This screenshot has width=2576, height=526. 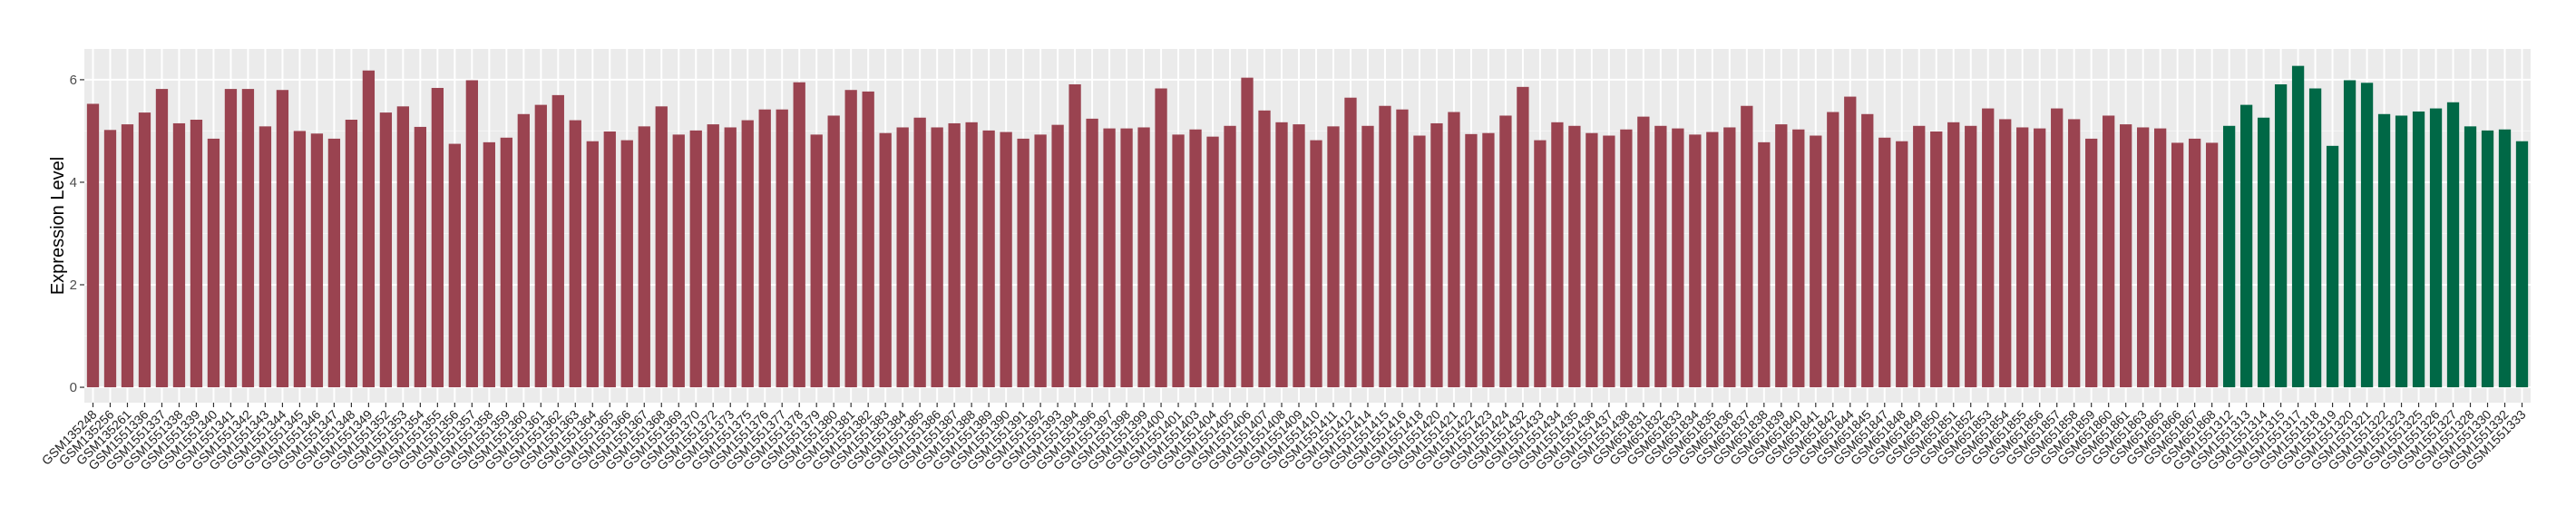 I want to click on bar-GSM651851, so click(x=1953, y=255).